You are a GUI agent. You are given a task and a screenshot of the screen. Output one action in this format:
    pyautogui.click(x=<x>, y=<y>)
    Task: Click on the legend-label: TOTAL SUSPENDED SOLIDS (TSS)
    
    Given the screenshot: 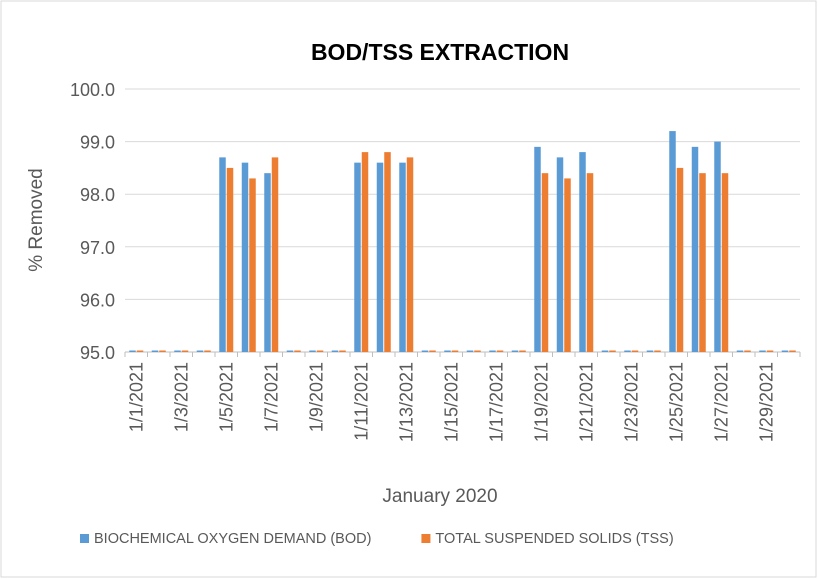 What is the action you would take?
    pyautogui.click(x=554, y=539)
    